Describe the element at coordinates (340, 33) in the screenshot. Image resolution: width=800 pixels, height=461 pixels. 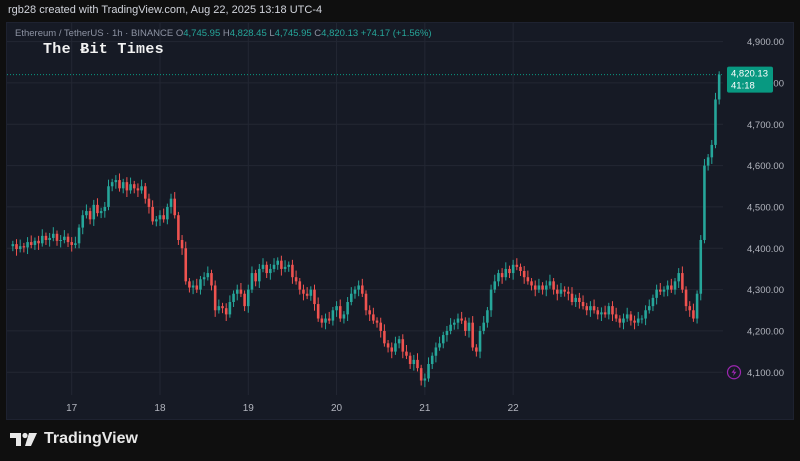
I see `close-value: 4,820.13` at that location.